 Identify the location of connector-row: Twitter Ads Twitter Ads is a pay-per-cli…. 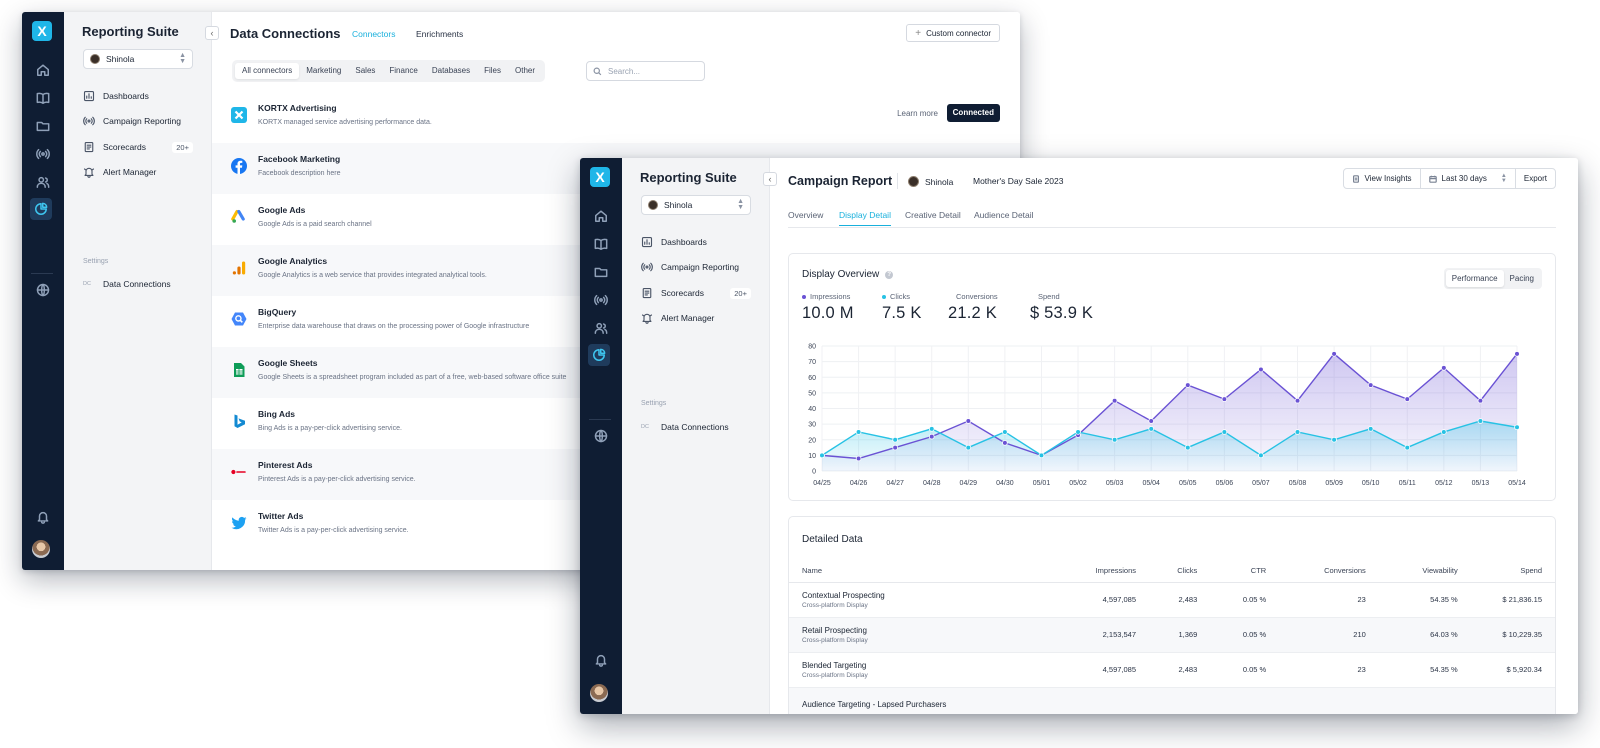
(616, 525).